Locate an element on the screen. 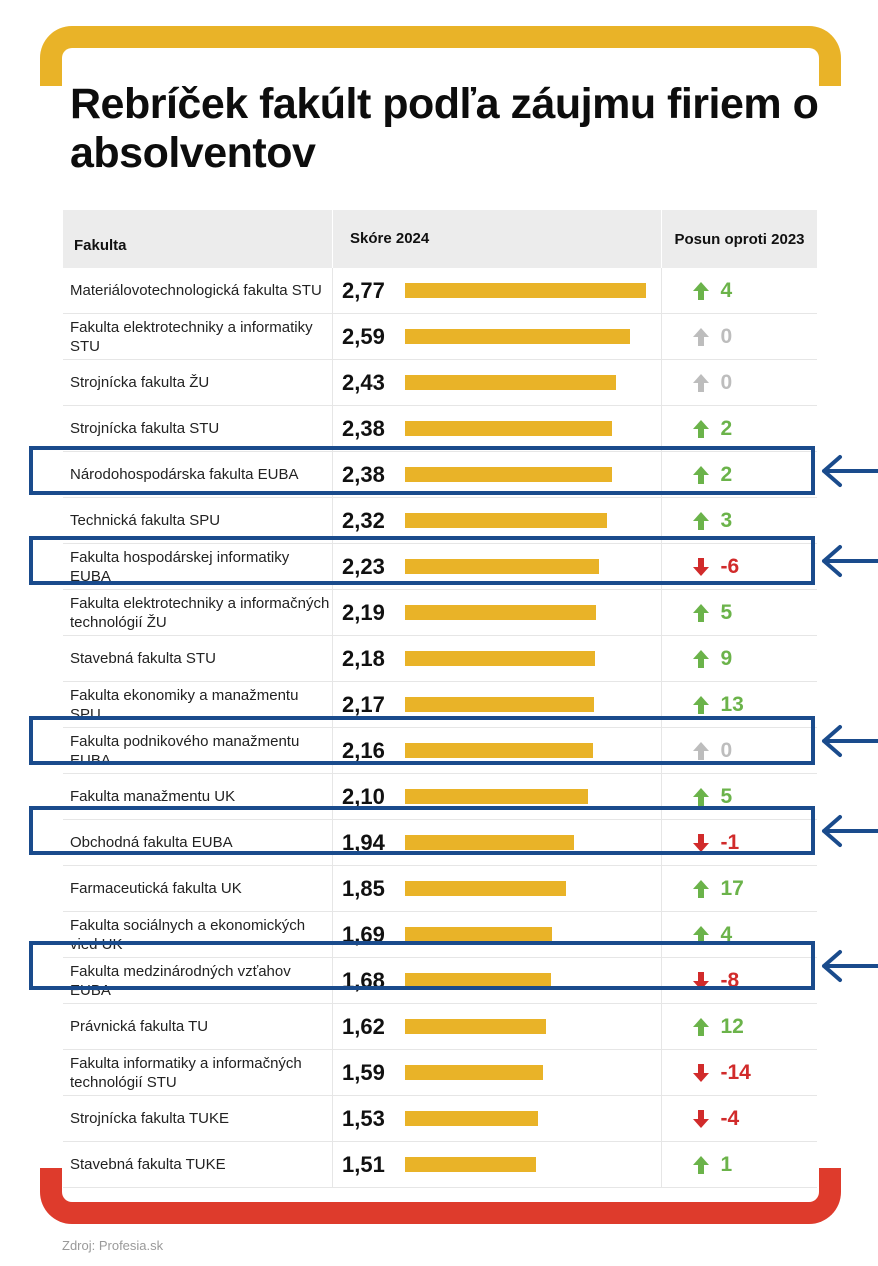  faculty-name: Strojnícka fakulta TUKE is located at coordinates (149, 1118).